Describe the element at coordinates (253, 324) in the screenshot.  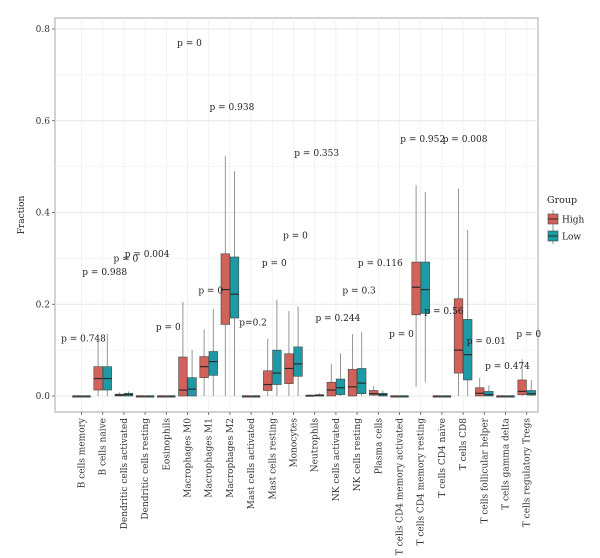
I see `p-value-label: p=0.2` at that location.